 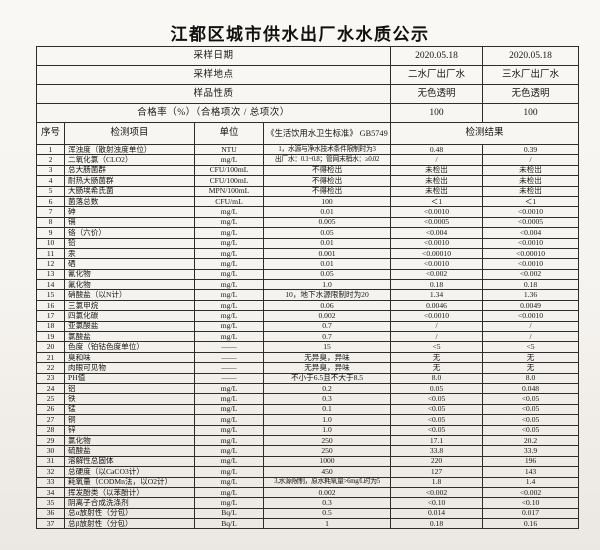 I want to click on item-name: 肉眼可见物, so click(x=129, y=368).